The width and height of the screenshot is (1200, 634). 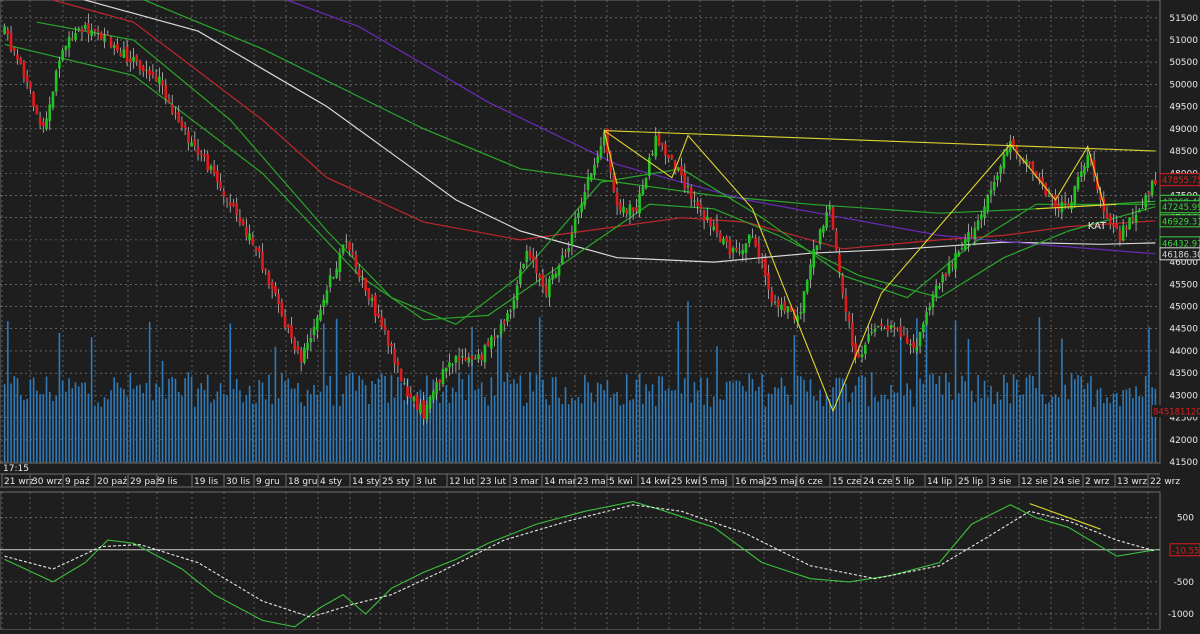 I want to click on x-tick-label: 3 sie, so click(x=1001, y=482).